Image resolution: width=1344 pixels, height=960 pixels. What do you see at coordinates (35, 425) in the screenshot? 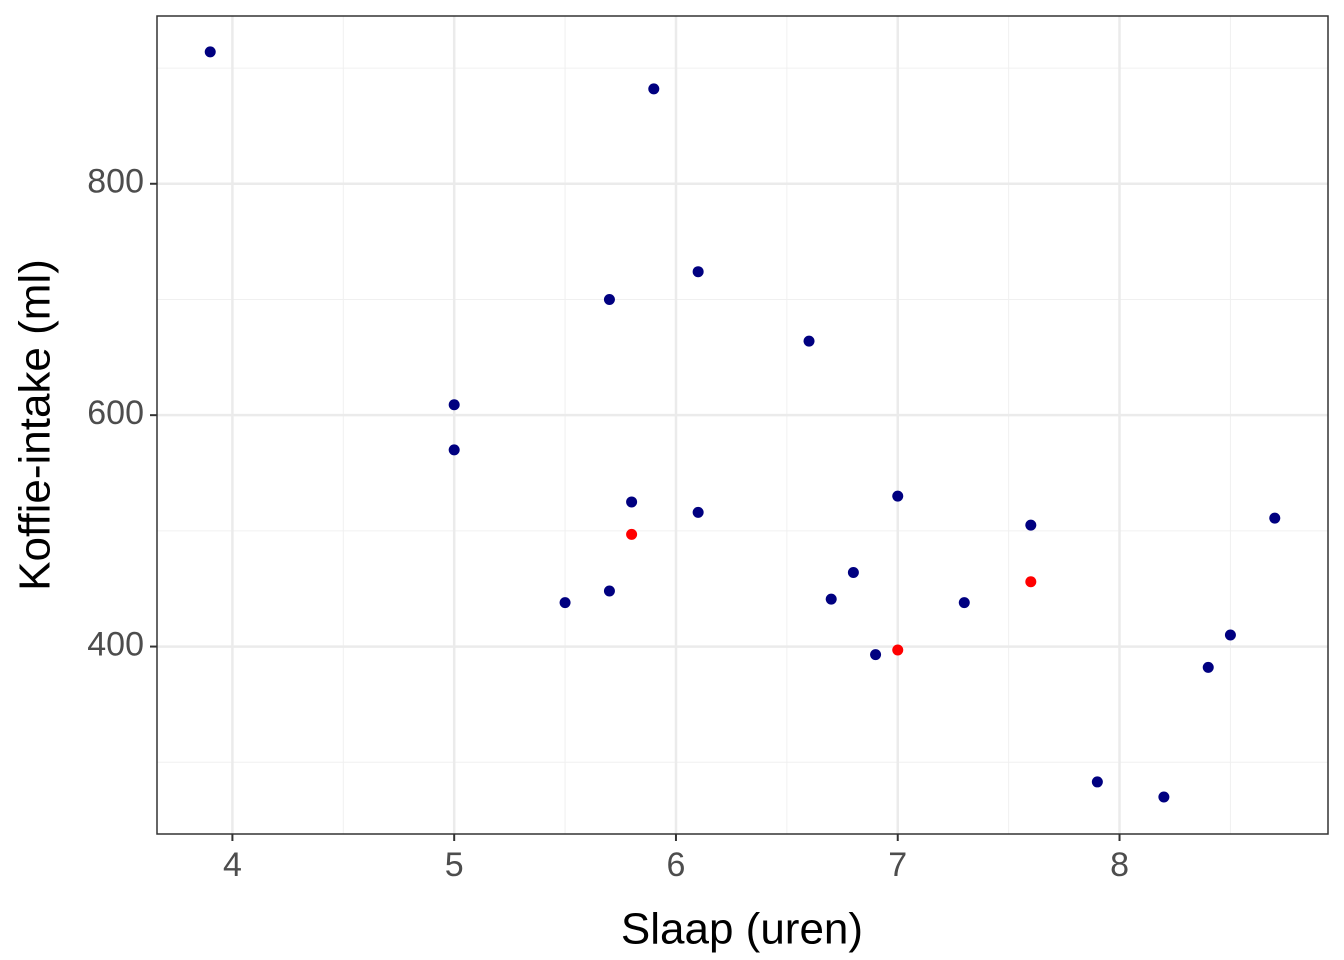
I see `y-axis-title: Koffie-intake (ml)` at bounding box center [35, 425].